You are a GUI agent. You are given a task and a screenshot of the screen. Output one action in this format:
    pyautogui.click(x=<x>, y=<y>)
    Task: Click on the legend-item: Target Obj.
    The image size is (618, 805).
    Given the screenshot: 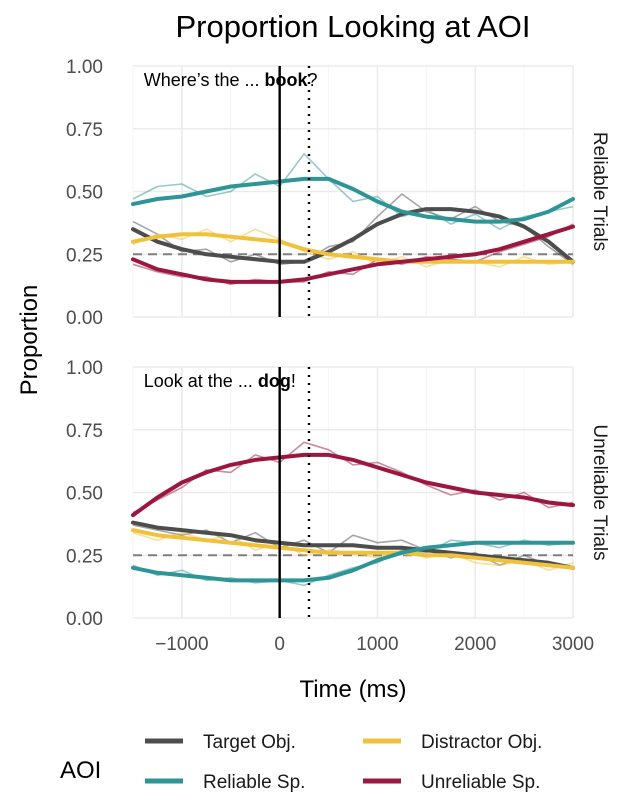 What is the action you would take?
    pyautogui.click(x=220, y=742)
    